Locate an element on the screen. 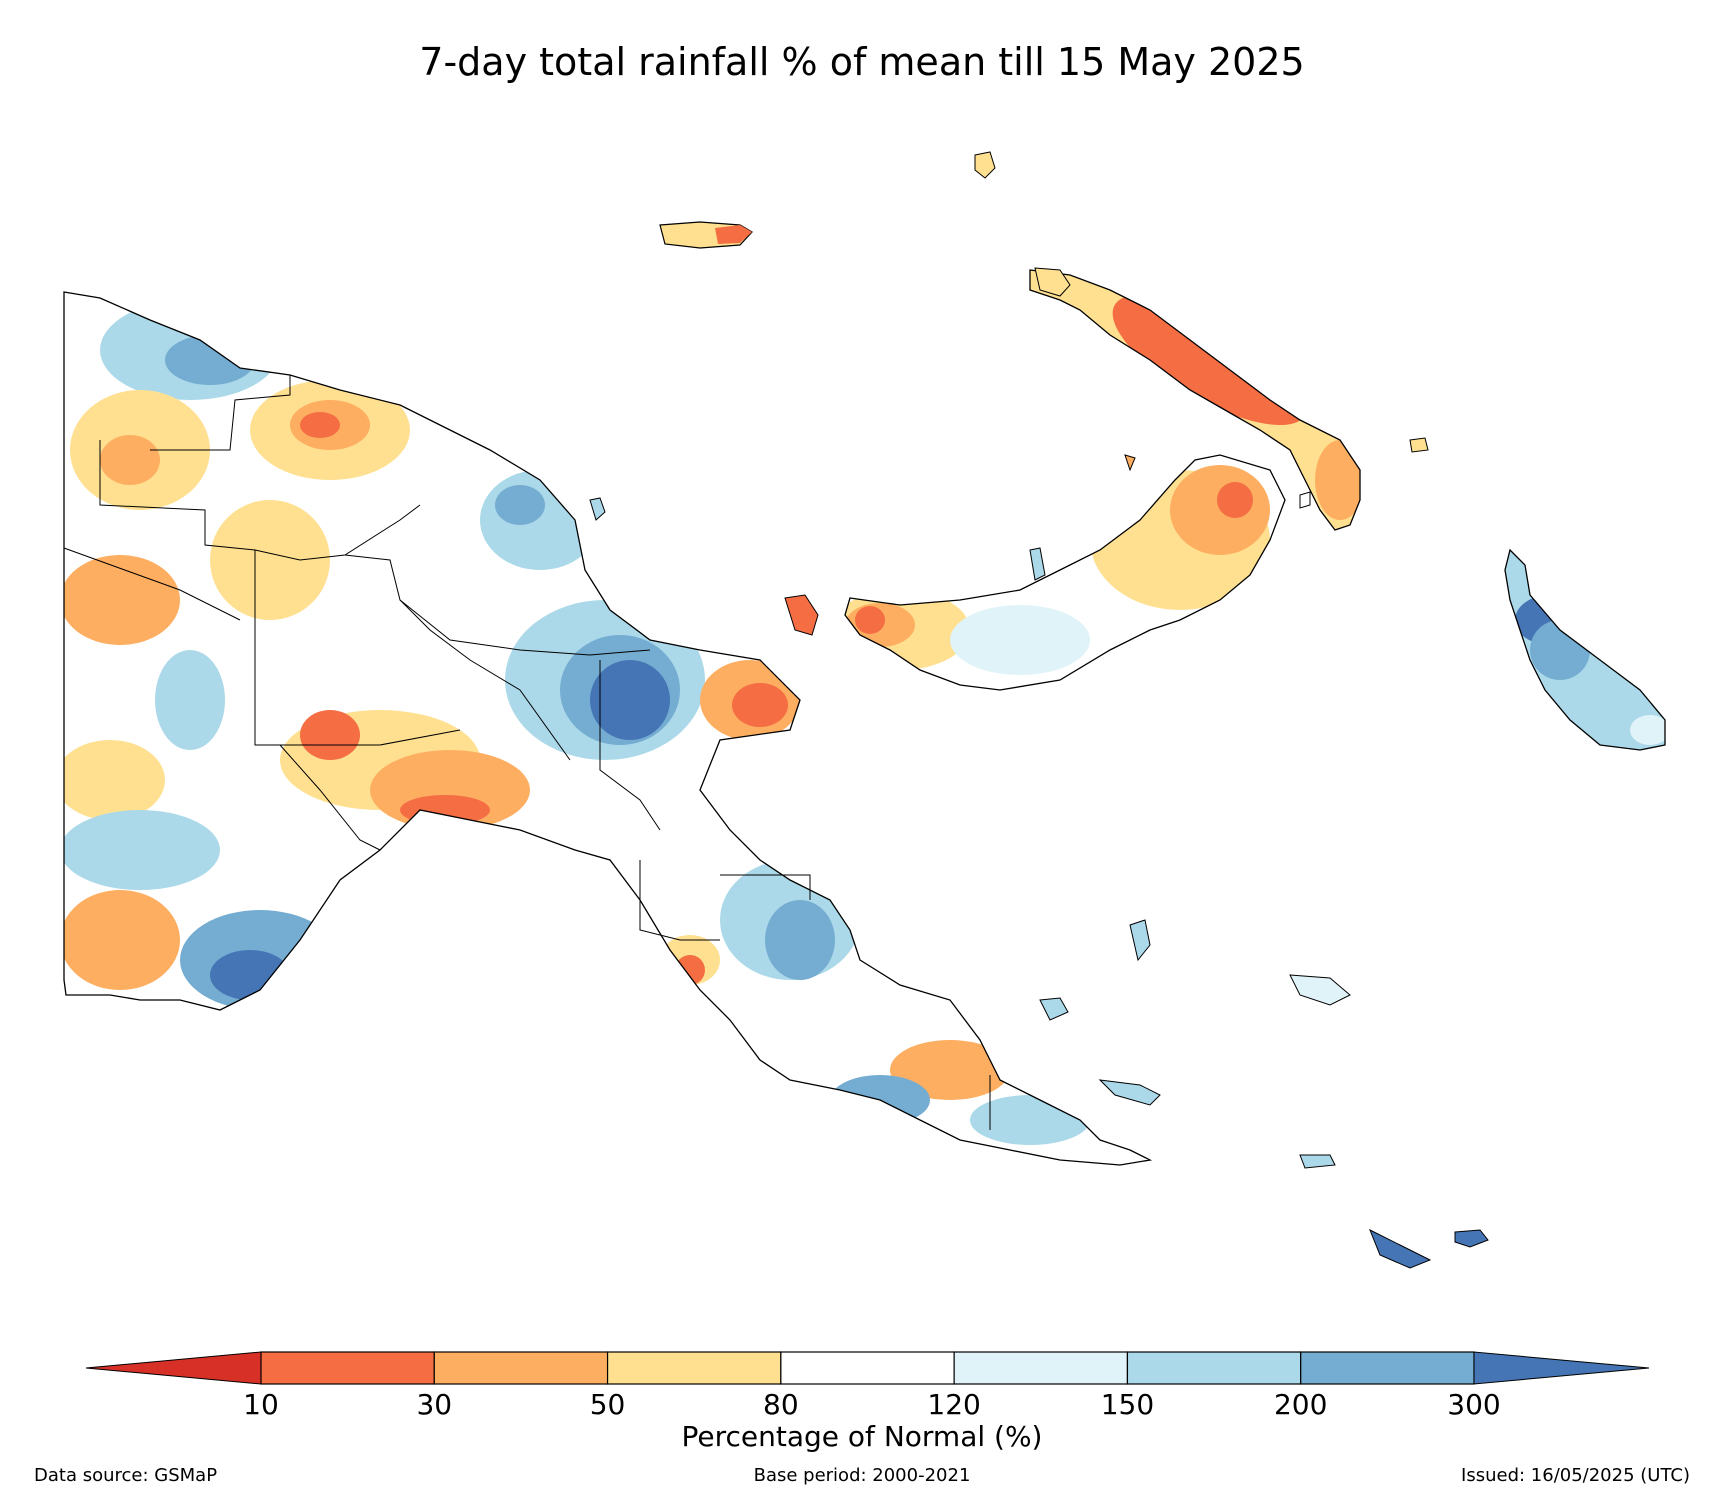  base-period-text: Base period: 2000-2021 is located at coordinates (862, 1475).